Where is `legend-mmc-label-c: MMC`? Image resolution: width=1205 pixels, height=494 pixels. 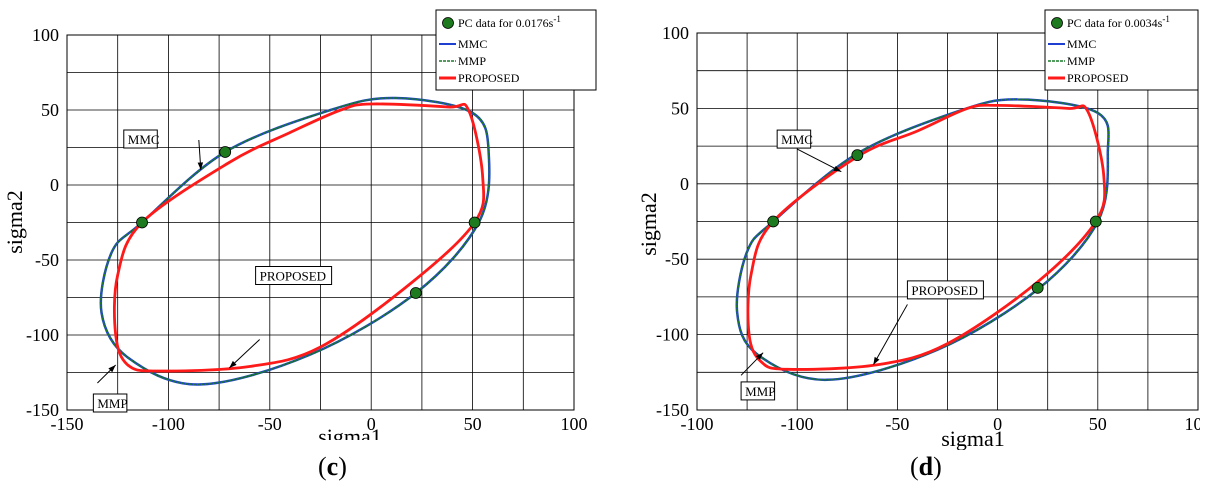
legend-mmc-label-c: MMC is located at coordinates (472, 44).